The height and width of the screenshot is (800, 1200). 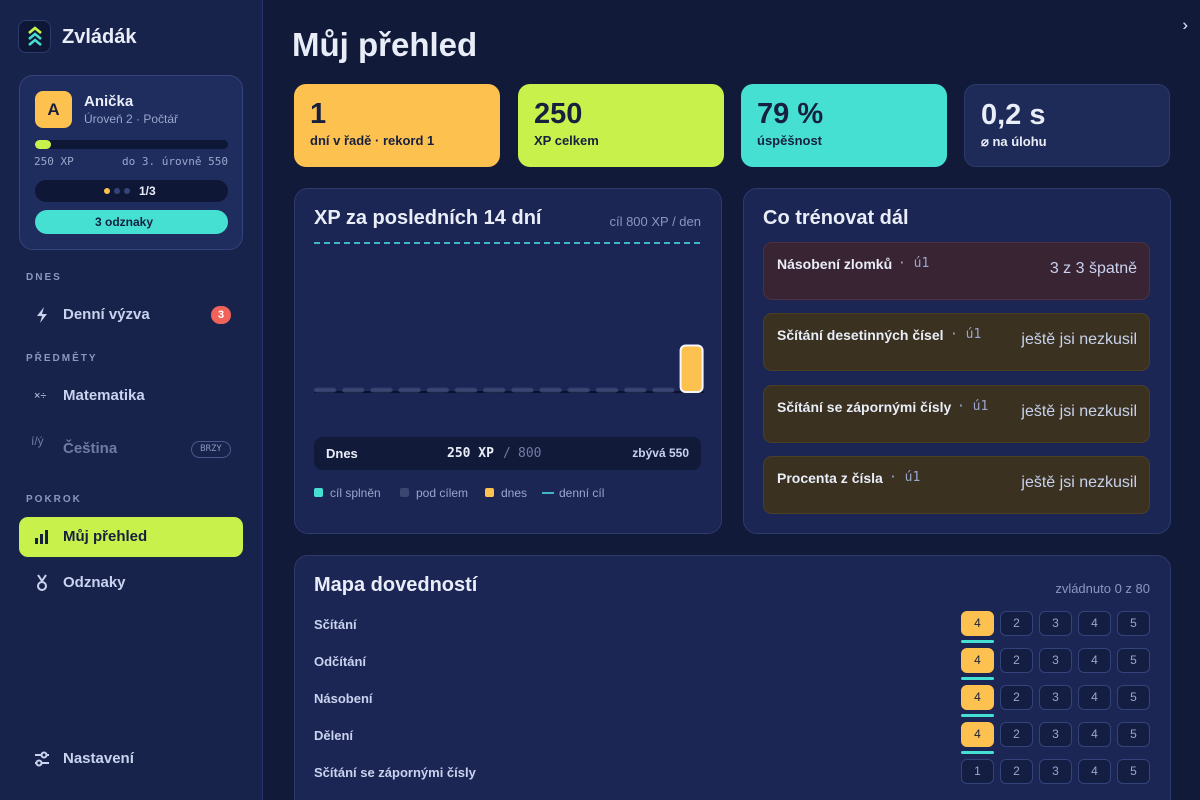 I want to click on today-box: Dnes 250 XP / 800 zbývá 550, so click(x=507, y=453).